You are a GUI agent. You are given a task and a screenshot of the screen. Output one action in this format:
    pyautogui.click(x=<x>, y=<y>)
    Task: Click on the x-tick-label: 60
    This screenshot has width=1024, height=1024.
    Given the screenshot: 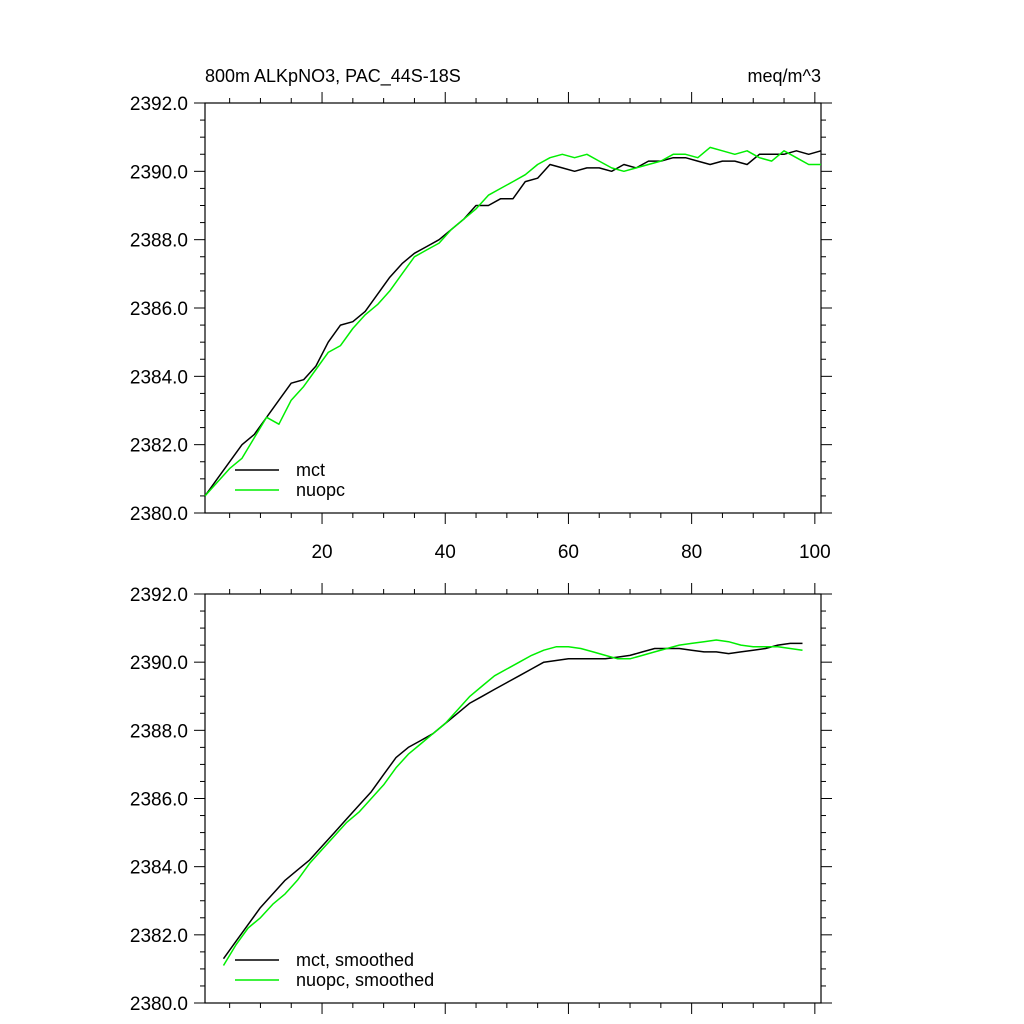 What is the action you would take?
    pyautogui.click(x=568, y=552)
    